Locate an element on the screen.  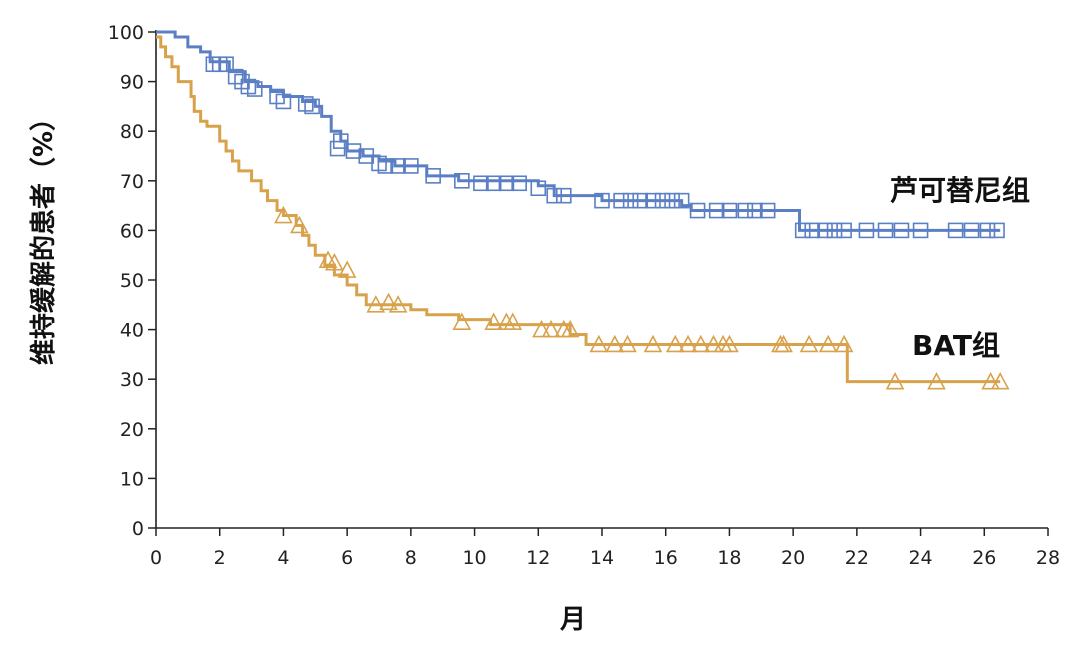
x-axis-ticks: 0 2 4 6 8 10 12 14 16 18 20 22 24 26 28 is located at coordinates (605, 548).